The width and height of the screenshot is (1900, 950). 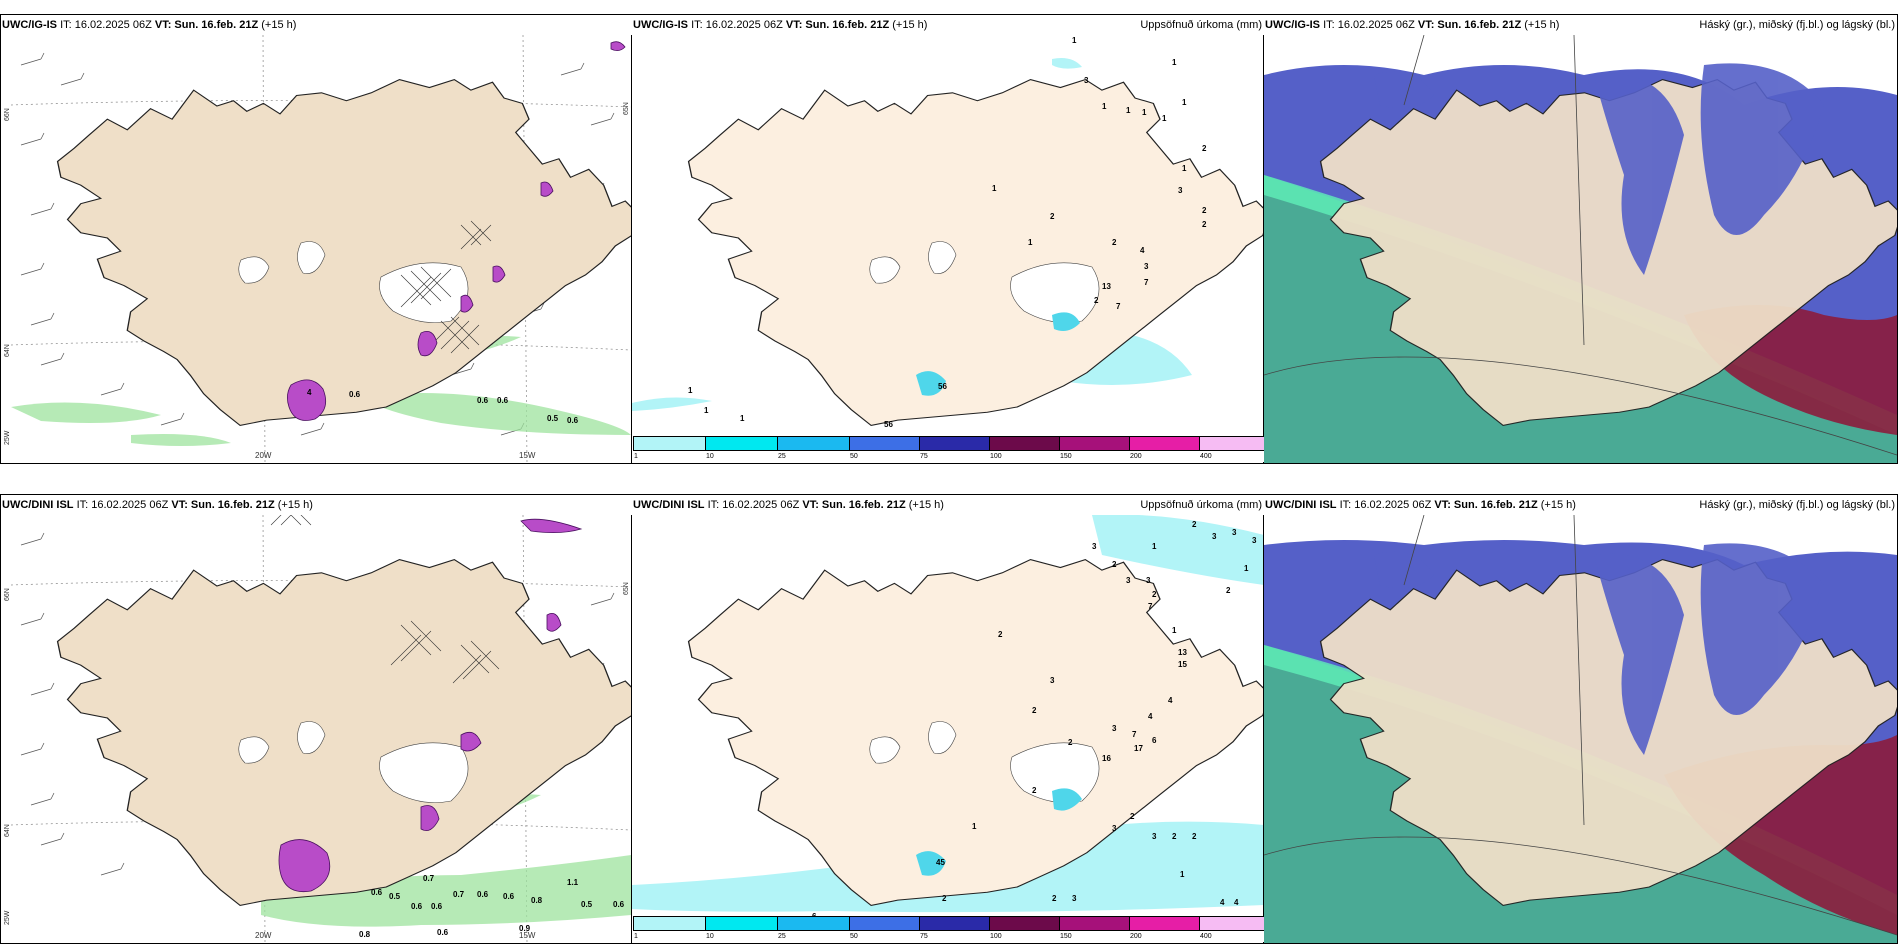 I want to click on value-label: 0.9, so click(x=525, y=928).